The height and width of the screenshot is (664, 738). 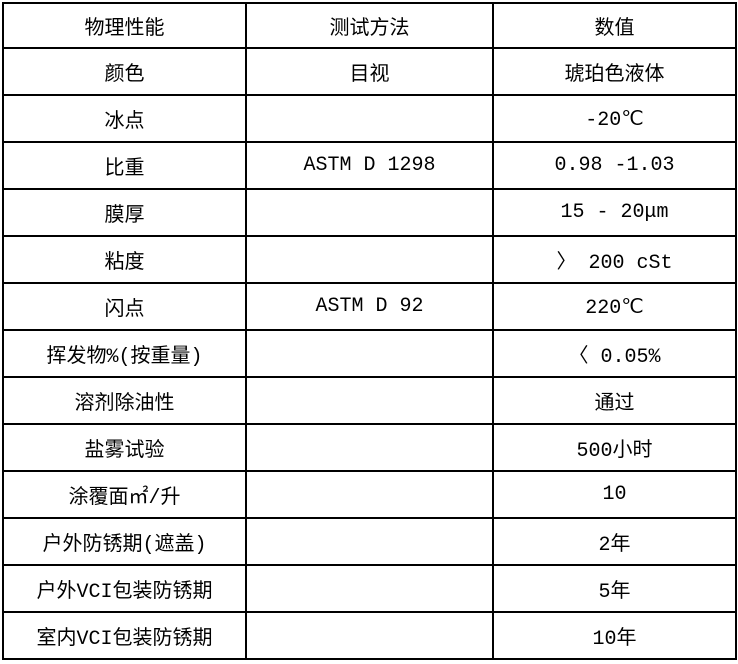 What do you see at coordinates (614, 494) in the screenshot?
I see `value-cell: 10` at bounding box center [614, 494].